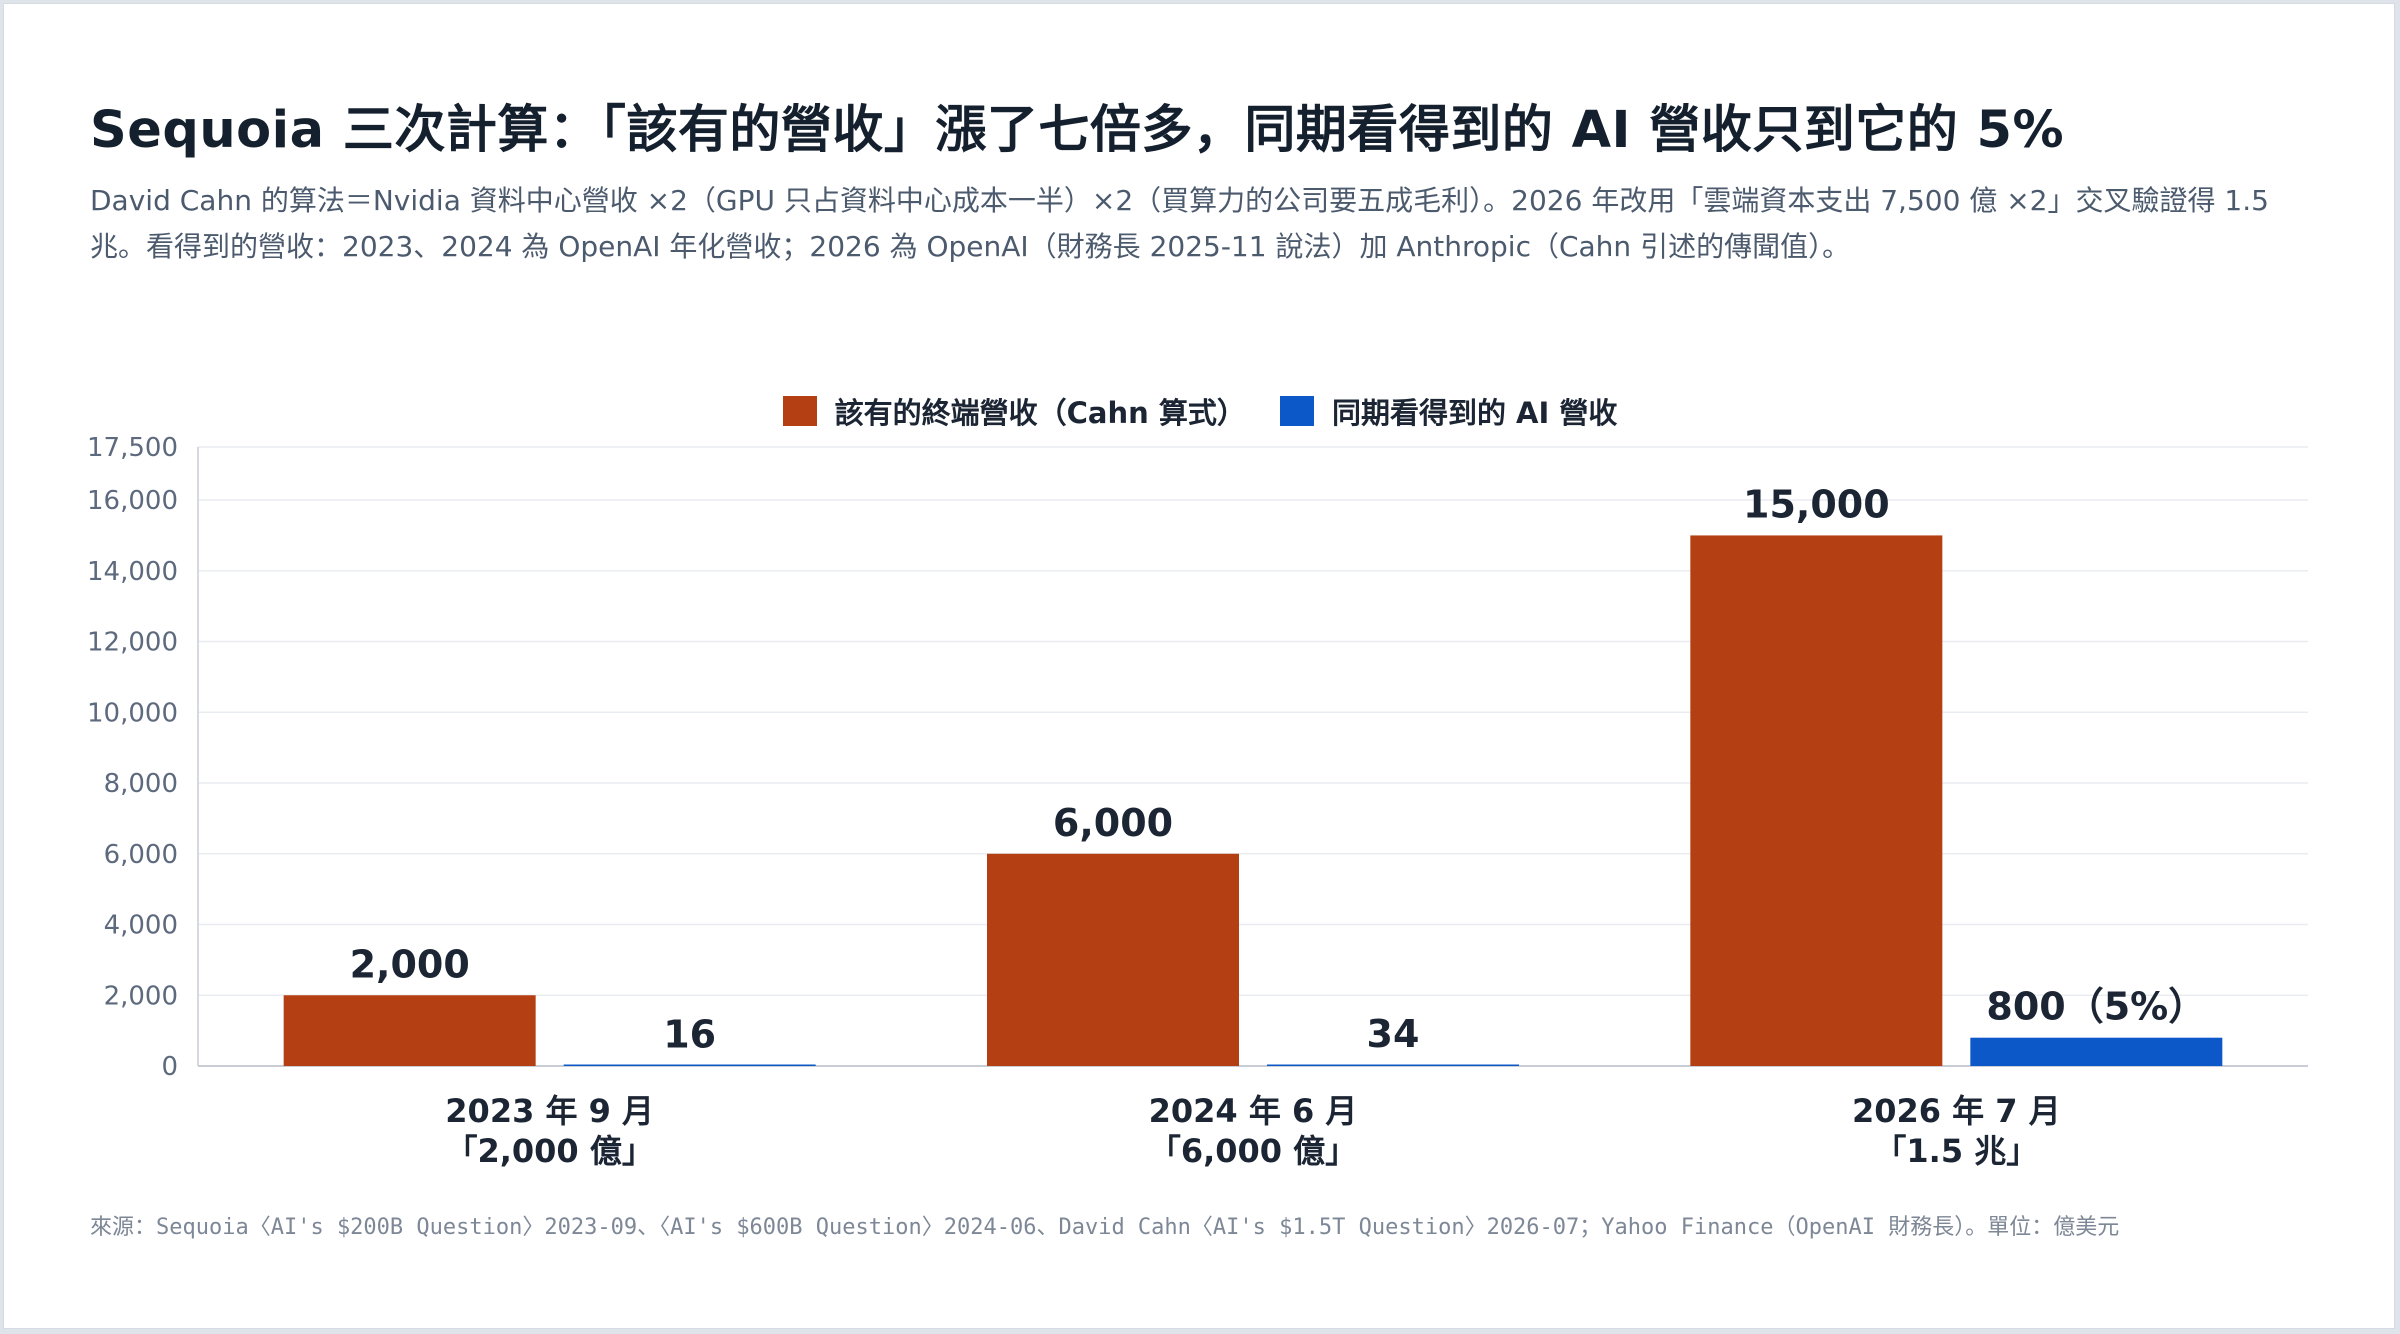 This screenshot has width=2400, height=1334. I want to click on y-tick-label: 14,000, so click(132, 572).